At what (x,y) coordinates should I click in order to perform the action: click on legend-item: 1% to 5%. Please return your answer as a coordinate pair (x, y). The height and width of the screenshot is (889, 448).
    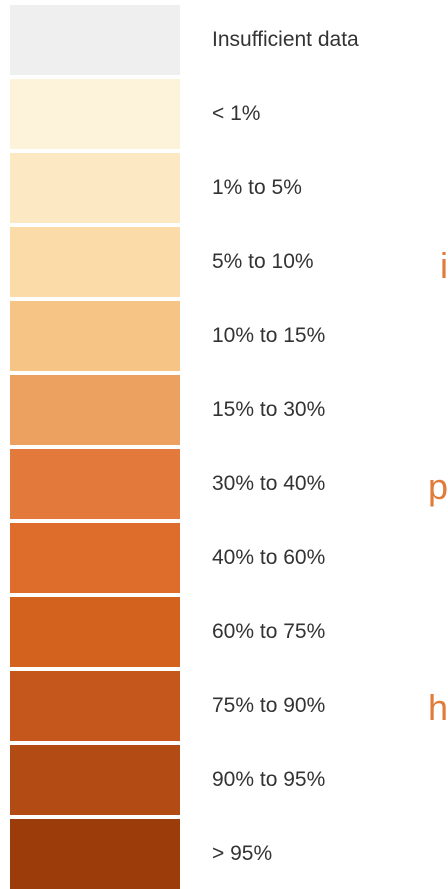
    Looking at the image, I should click on (224, 188).